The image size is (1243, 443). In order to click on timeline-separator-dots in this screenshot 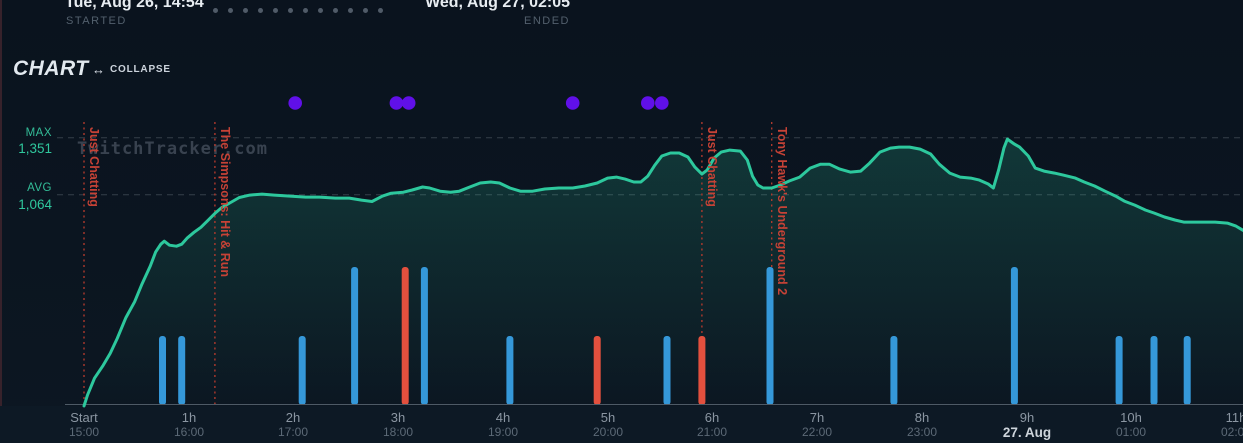, I will do `click(298, 10)`.